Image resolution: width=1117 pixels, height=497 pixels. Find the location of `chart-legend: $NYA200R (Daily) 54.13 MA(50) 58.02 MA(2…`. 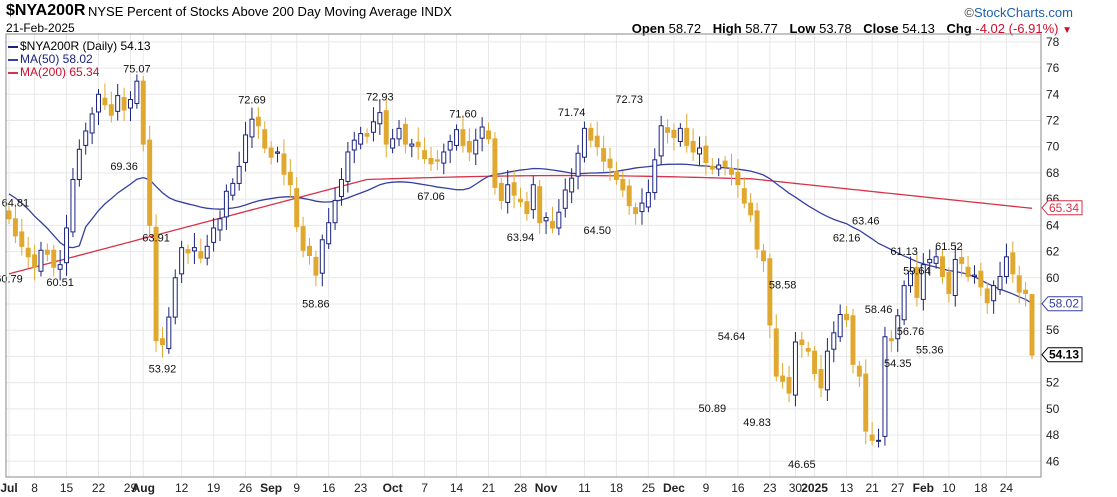

chart-legend: $NYA200R (Daily) 54.13 MA(50) 58.02 MA(2… is located at coordinates (79, 59).